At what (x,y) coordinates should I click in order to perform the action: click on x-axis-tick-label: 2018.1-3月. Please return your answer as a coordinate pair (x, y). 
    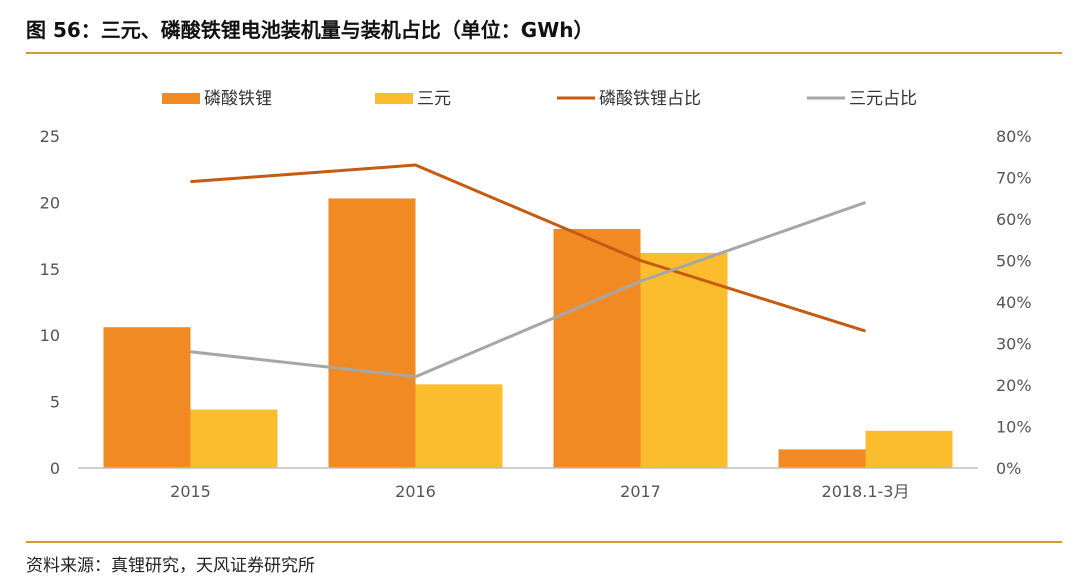
    Looking at the image, I should click on (866, 491).